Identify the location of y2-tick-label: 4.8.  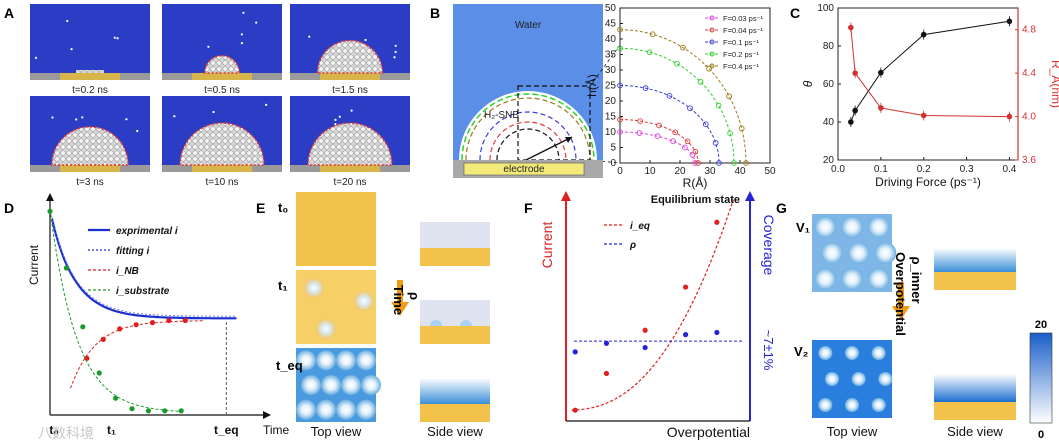
(1029, 30).